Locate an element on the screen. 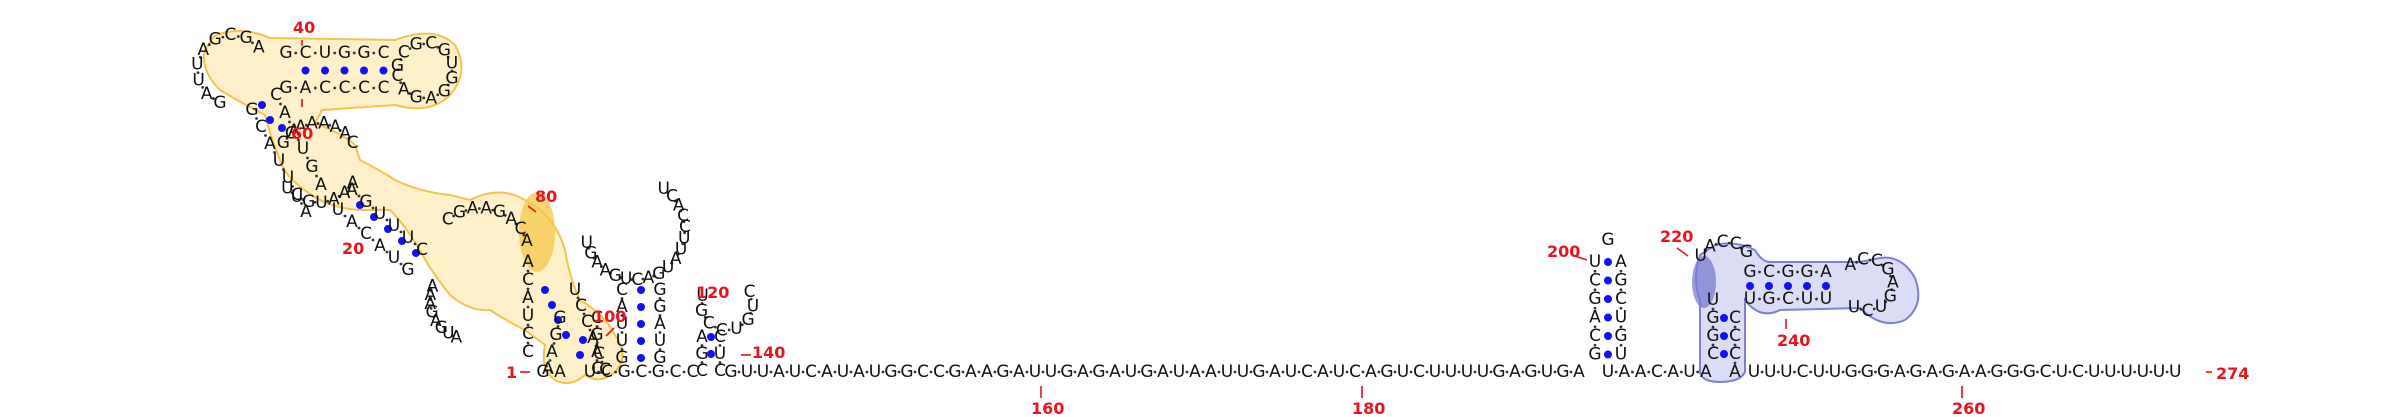 The height and width of the screenshot is (417, 2400). nucleotide-8: C is located at coordinates (676, 372).